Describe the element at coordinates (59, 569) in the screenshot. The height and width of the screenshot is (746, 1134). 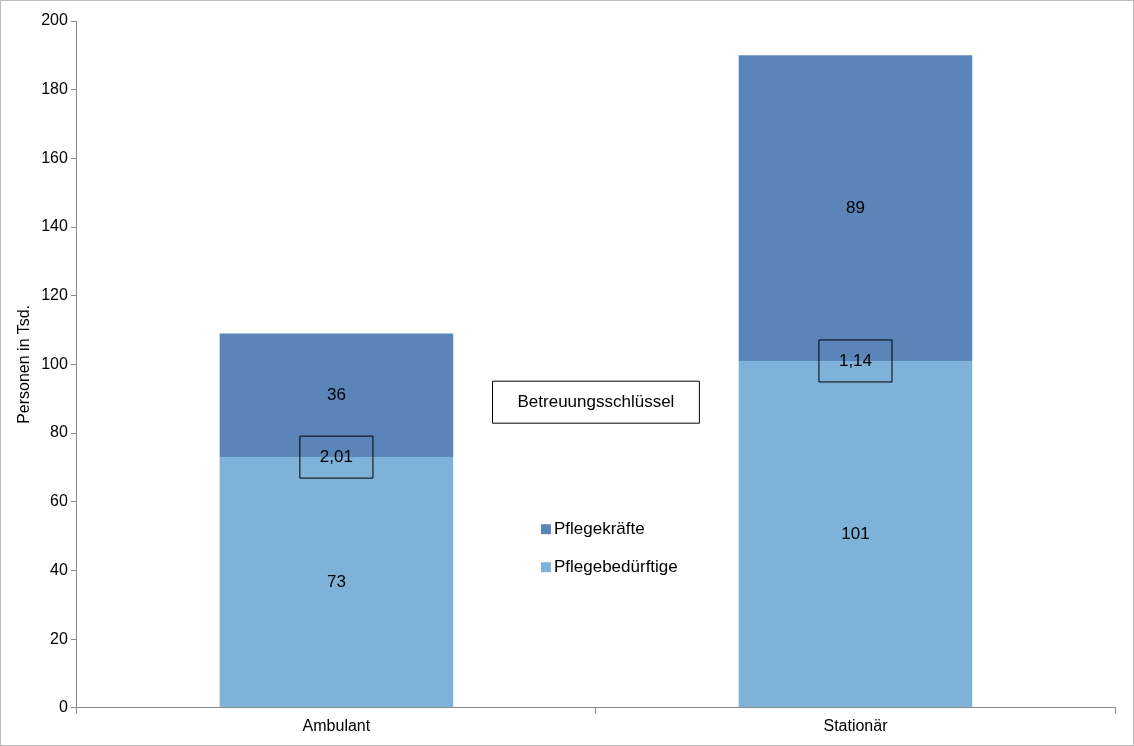
I see `y-tick-label: 40` at that location.